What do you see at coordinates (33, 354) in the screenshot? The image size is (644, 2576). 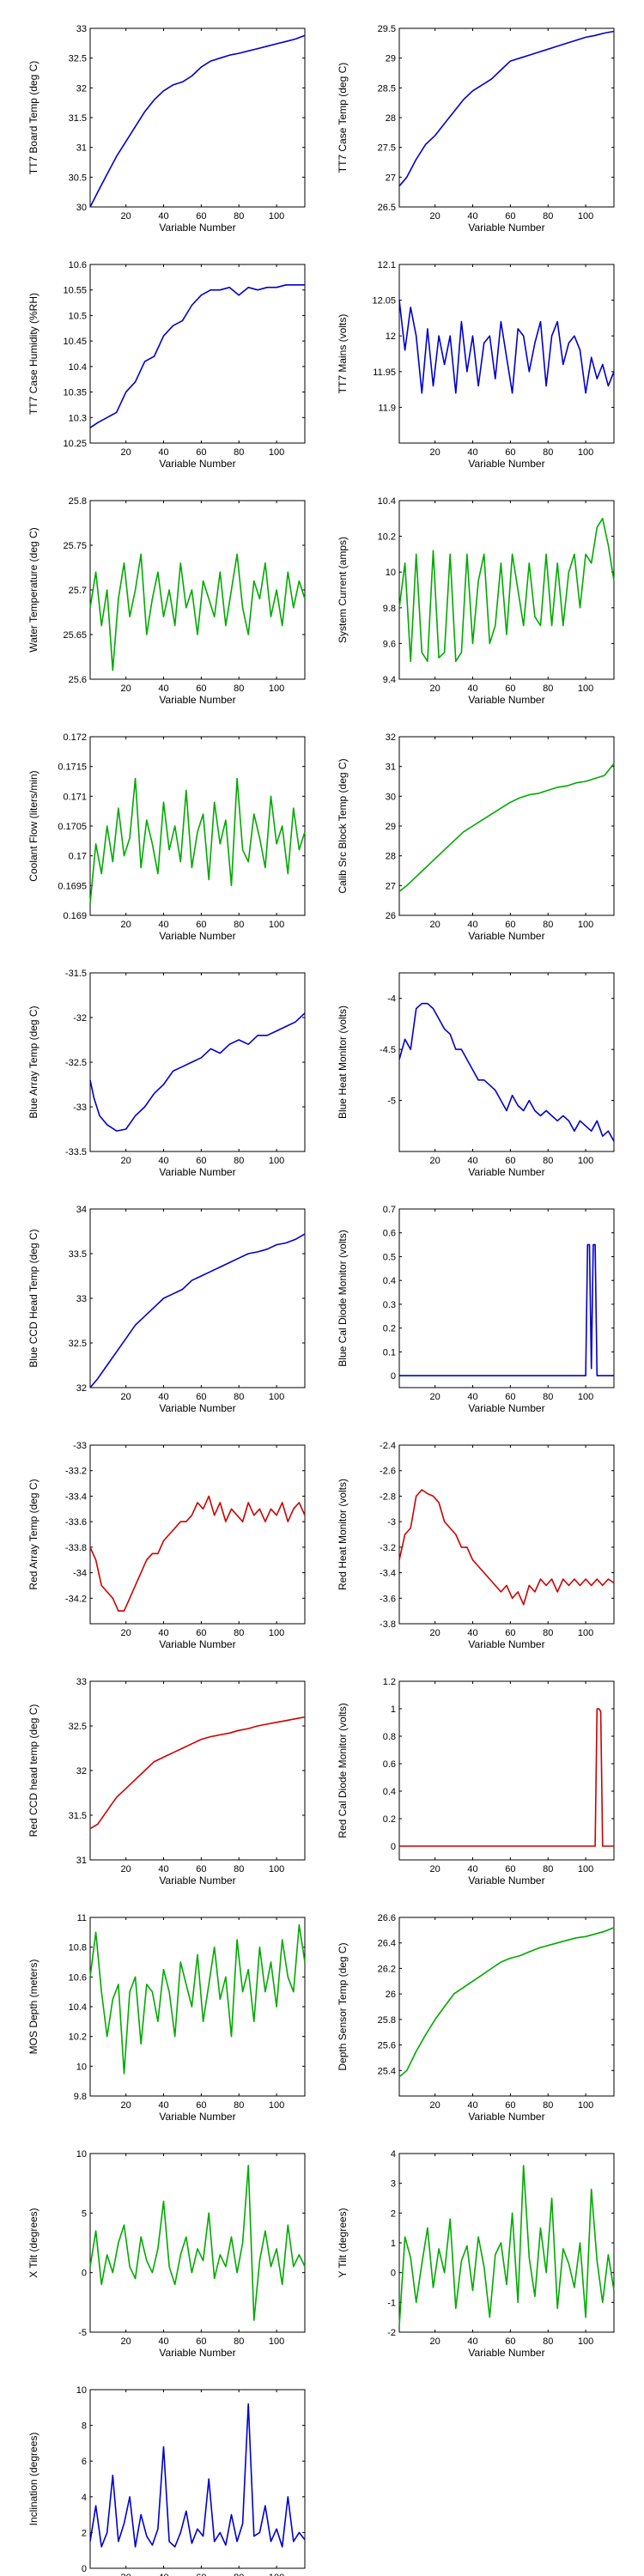 I see `y-axis-label: TT7 Case Humidity (%RH)` at bounding box center [33, 354].